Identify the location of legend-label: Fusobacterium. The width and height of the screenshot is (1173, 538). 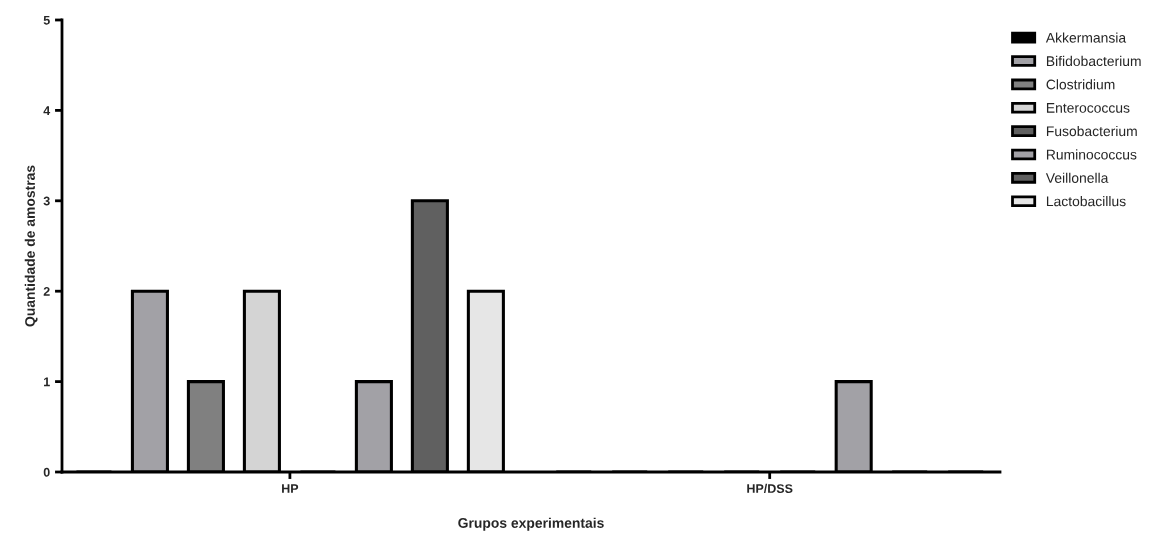
(1091, 131).